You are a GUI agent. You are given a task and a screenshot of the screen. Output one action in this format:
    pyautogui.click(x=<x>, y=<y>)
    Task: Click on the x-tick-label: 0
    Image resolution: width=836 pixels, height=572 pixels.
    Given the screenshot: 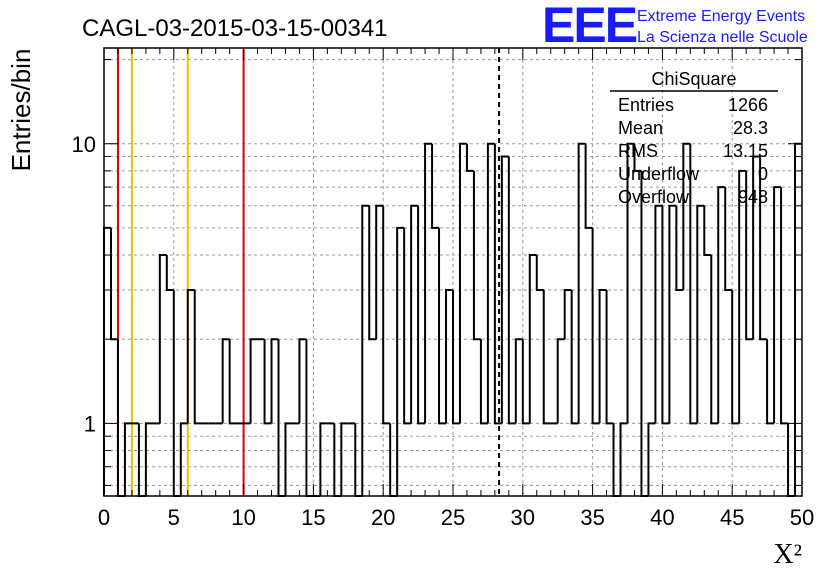 What is the action you would take?
    pyautogui.click(x=104, y=517)
    